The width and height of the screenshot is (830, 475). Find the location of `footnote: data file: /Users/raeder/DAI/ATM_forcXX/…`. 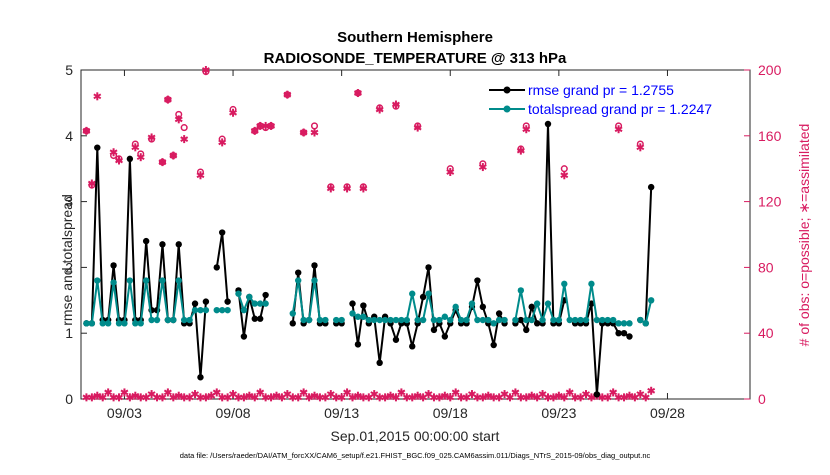

footnote: data file: /Users/raeder/DAI/ATM_forcXX/… is located at coordinates (415, 455).